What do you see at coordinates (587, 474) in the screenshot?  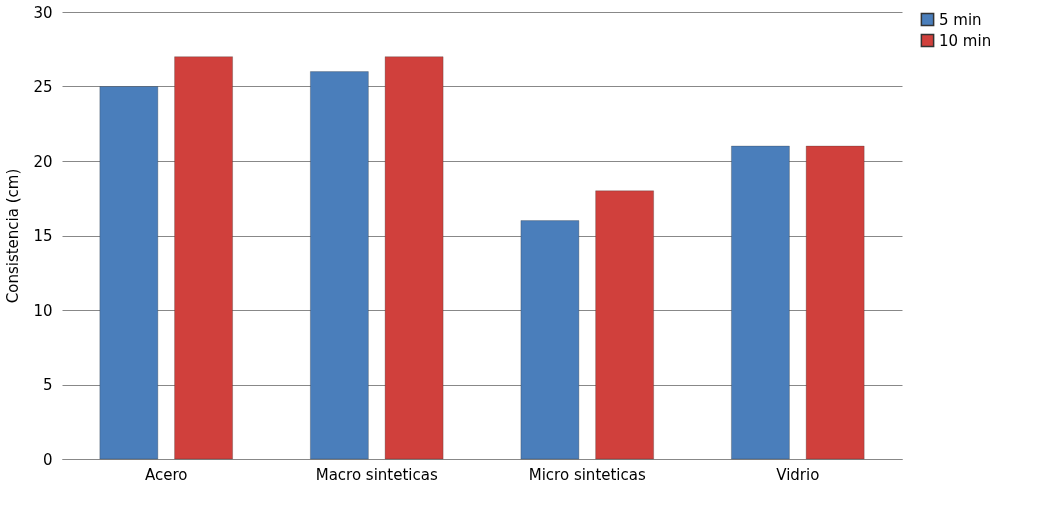 I see `x-tick-label: Micro sinteticas` at bounding box center [587, 474].